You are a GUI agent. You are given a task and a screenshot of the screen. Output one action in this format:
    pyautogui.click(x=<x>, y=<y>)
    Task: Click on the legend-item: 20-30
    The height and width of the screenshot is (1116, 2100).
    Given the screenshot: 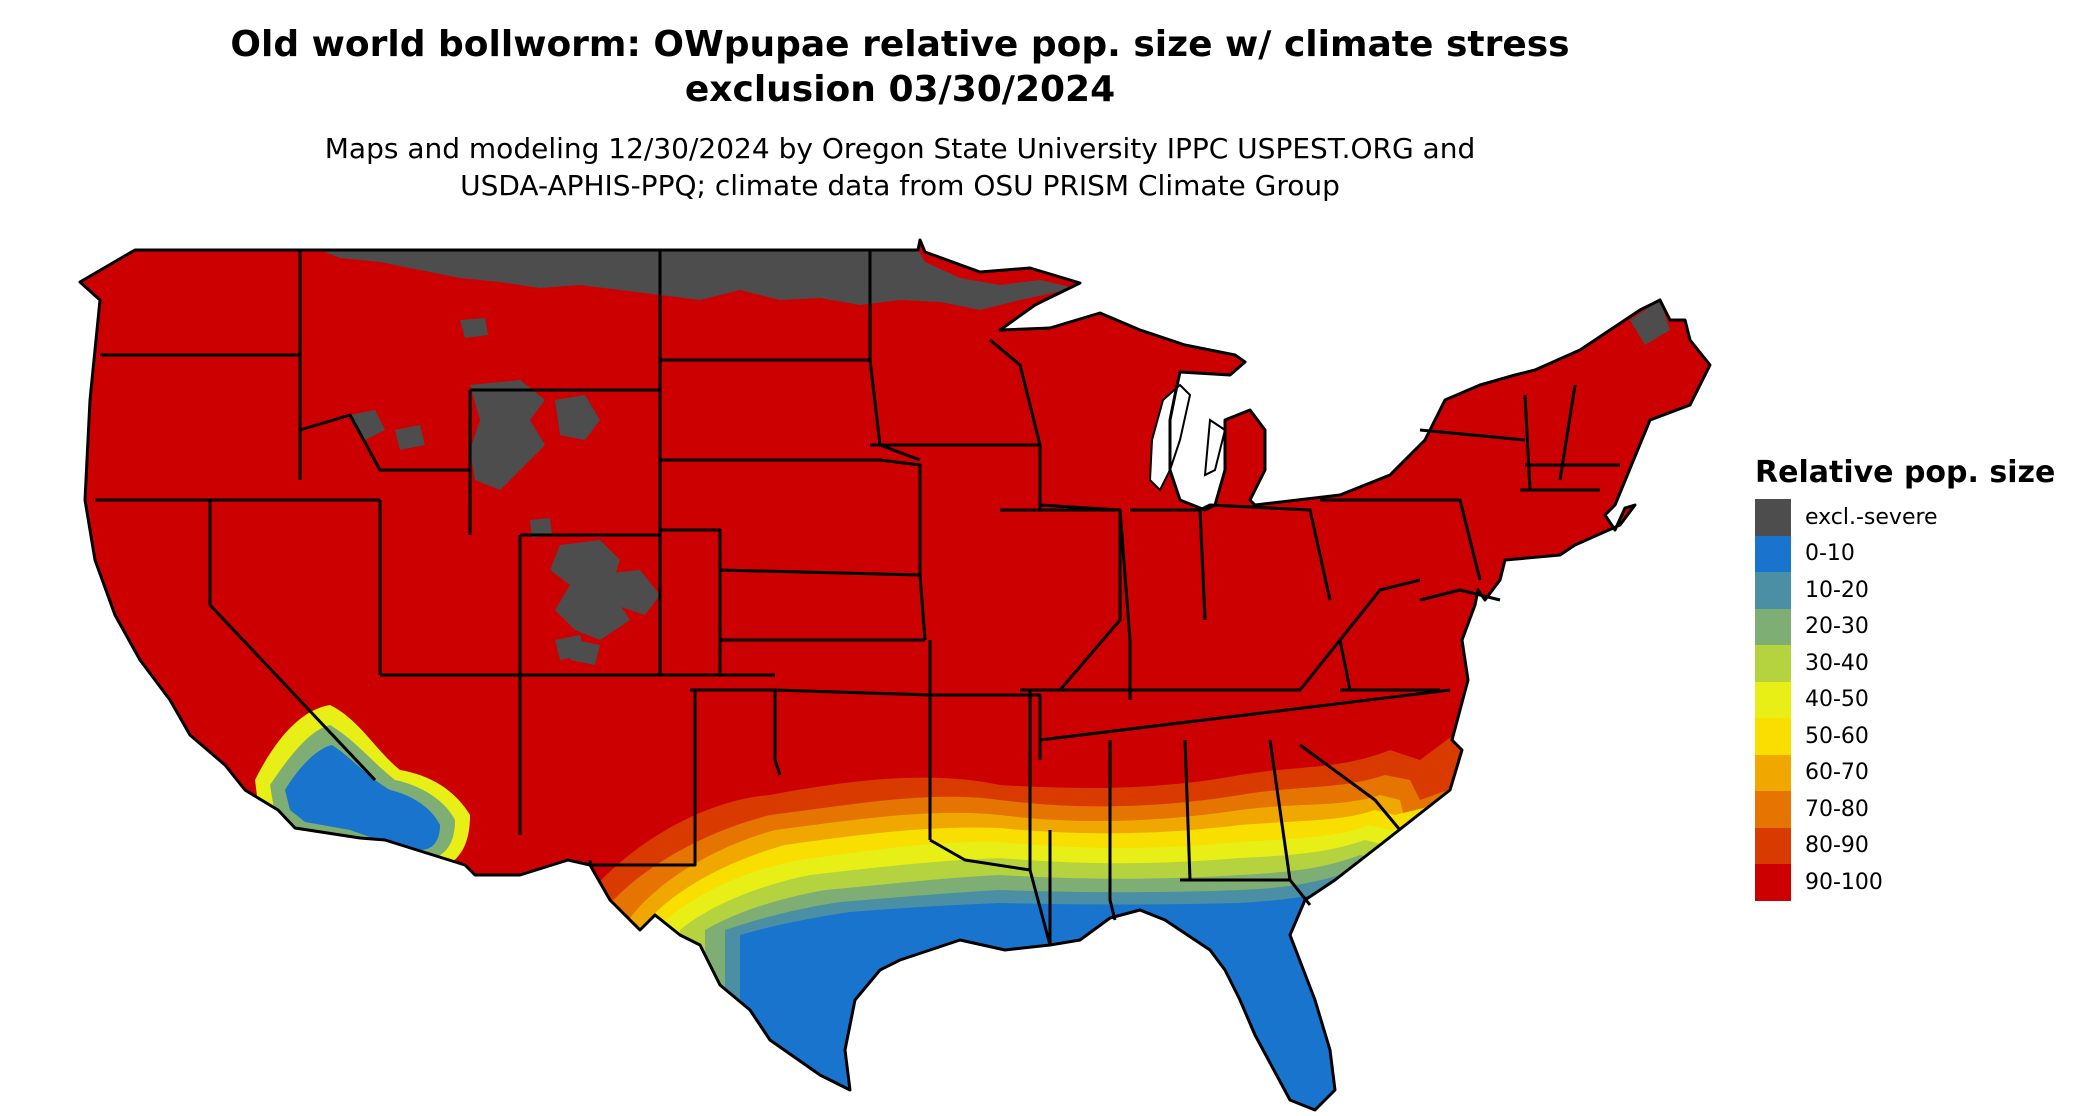 What is the action you would take?
    pyautogui.click(x=1905, y=626)
    